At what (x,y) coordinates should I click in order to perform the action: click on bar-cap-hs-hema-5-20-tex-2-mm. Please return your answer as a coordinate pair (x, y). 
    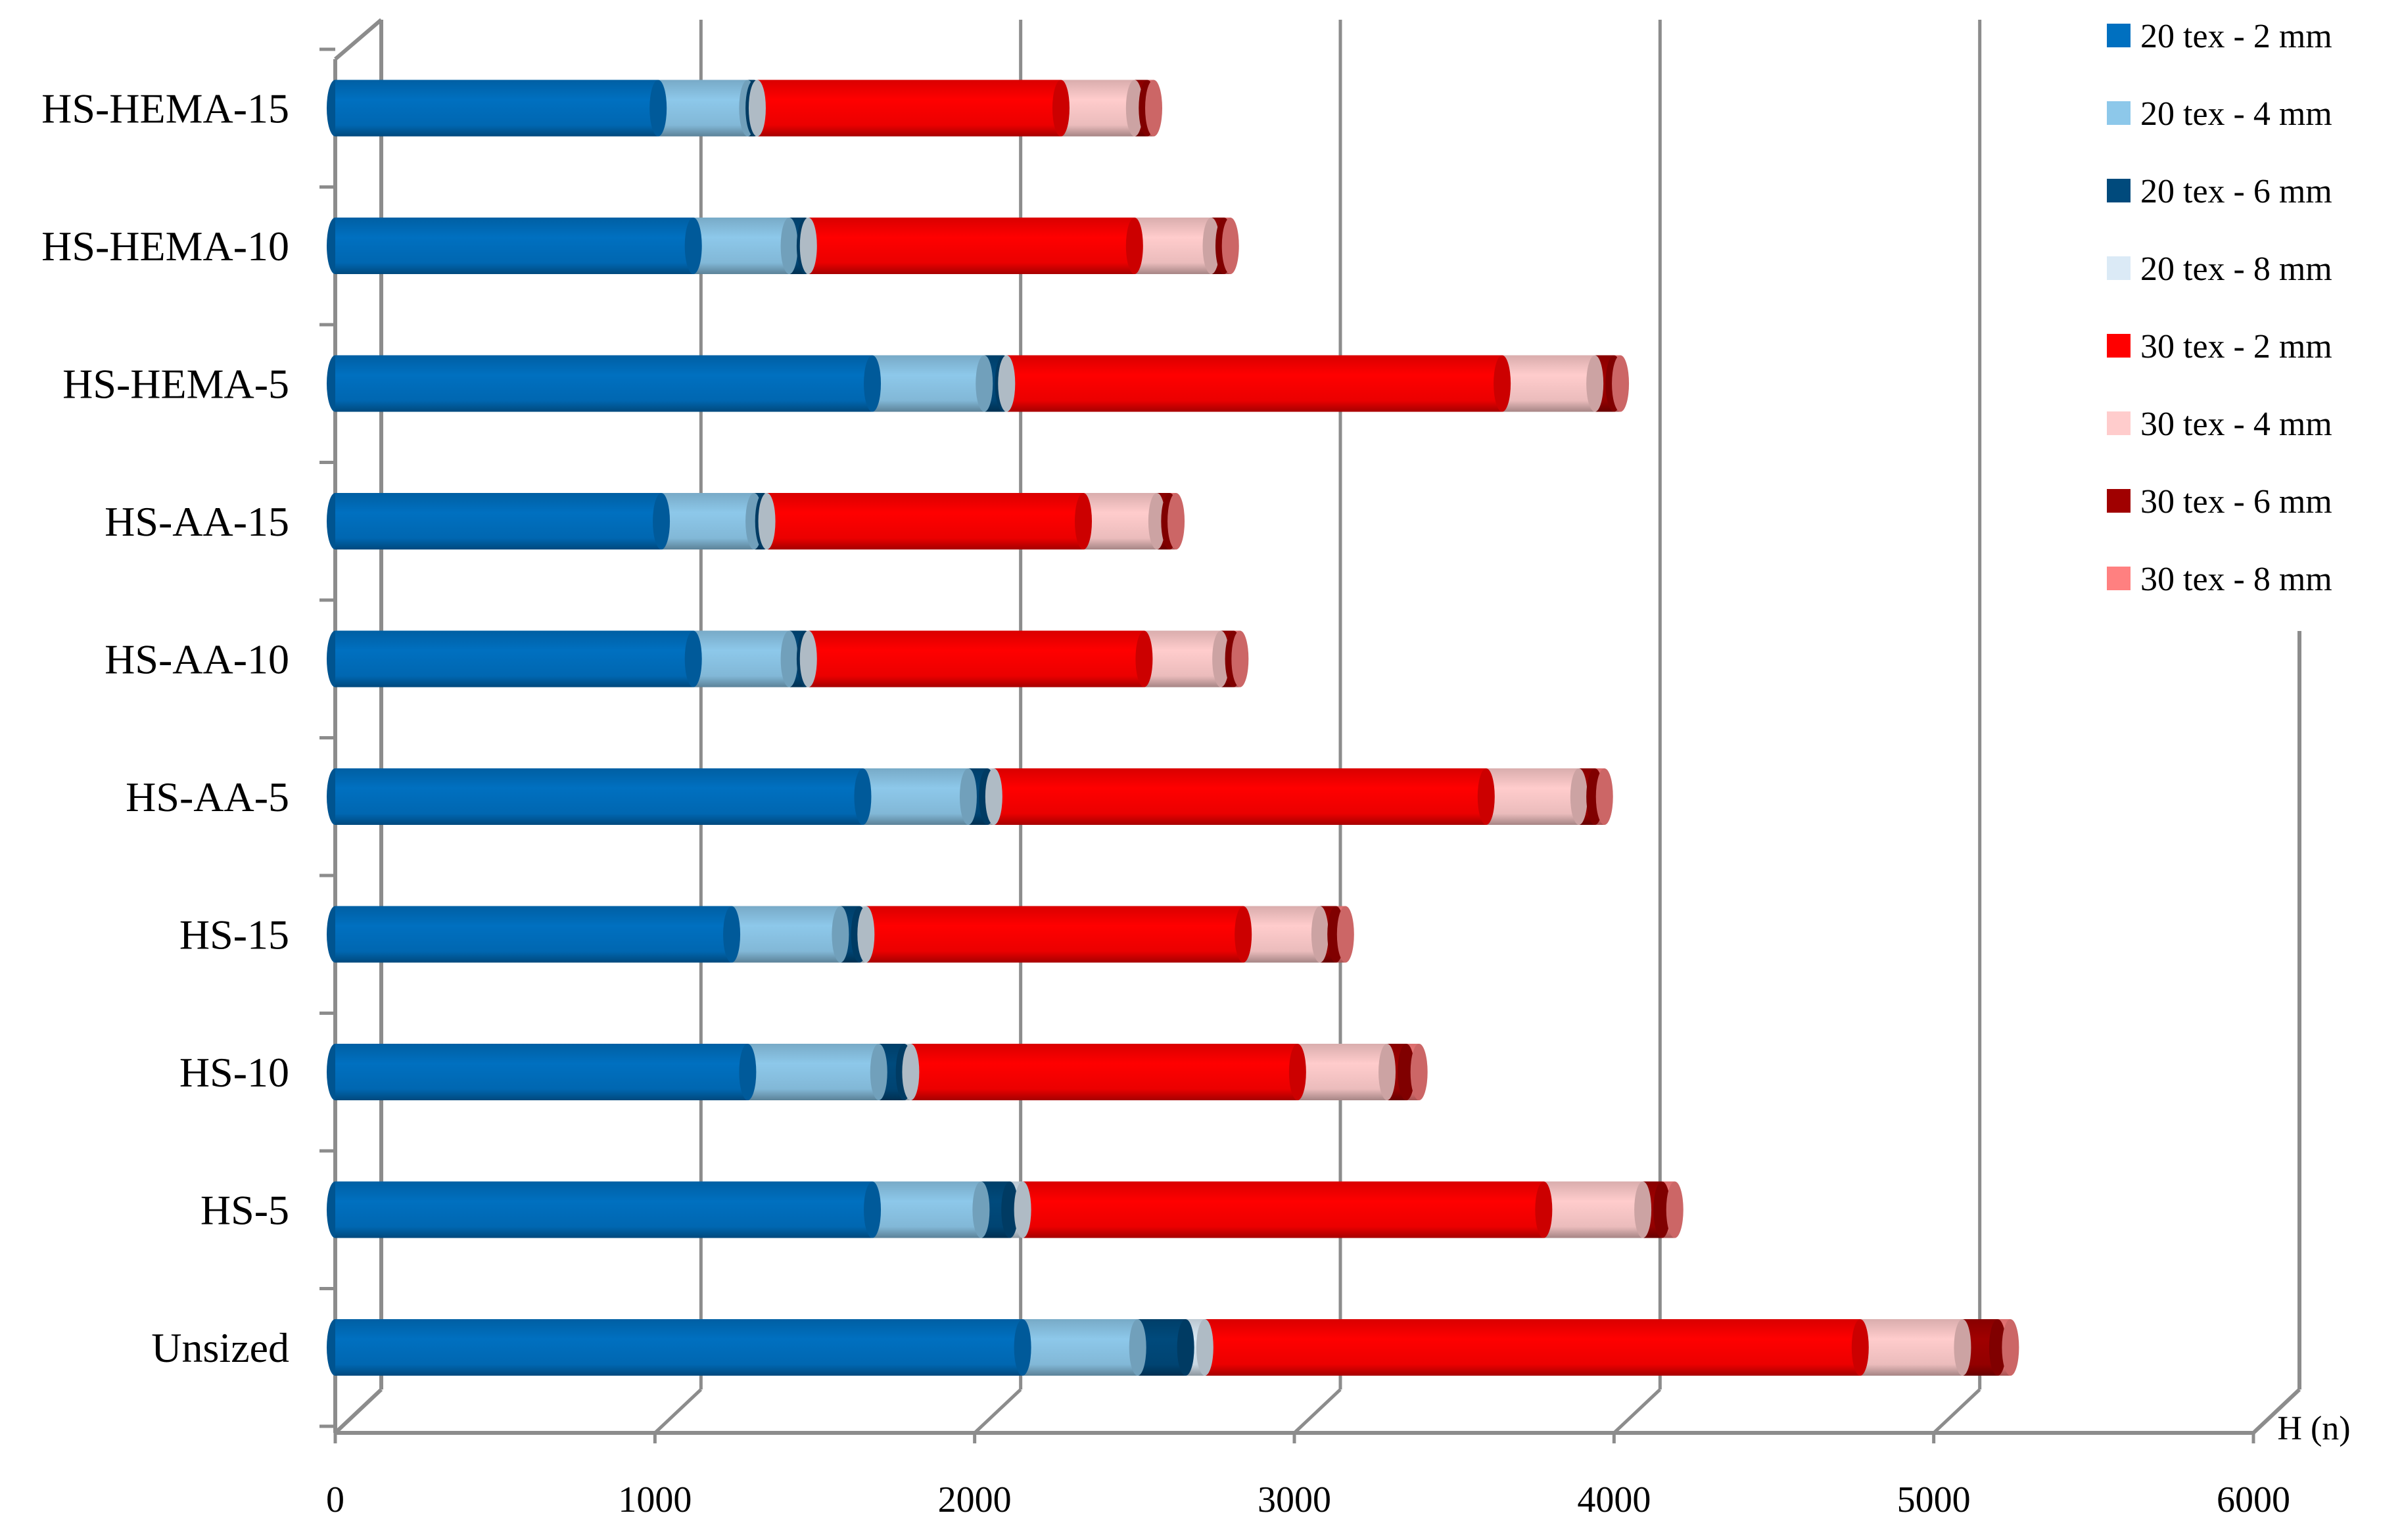
    Looking at the image, I should click on (873, 384).